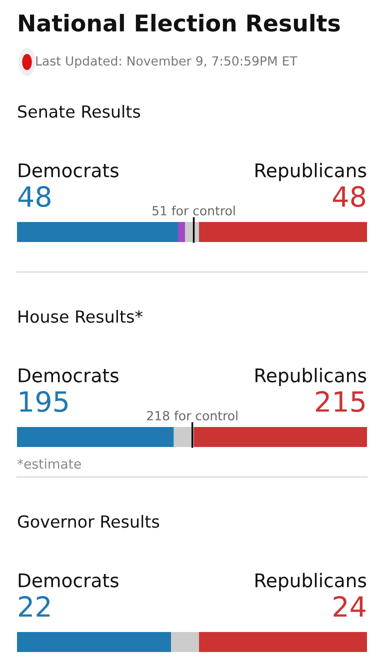 The width and height of the screenshot is (382, 667). What do you see at coordinates (179, 23) in the screenshot?
I see `text: National Election Results` at bounding box center [179, 23].